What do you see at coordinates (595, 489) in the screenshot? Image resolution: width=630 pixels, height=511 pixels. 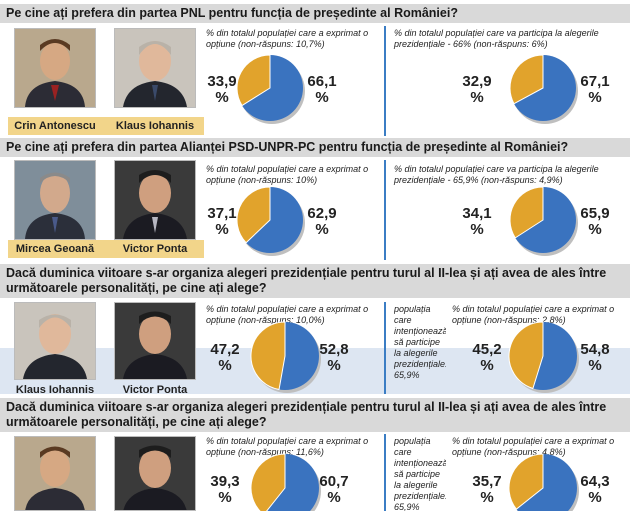 I see `pie-value-label: 64,3 %` at bounding box center [595, 489].